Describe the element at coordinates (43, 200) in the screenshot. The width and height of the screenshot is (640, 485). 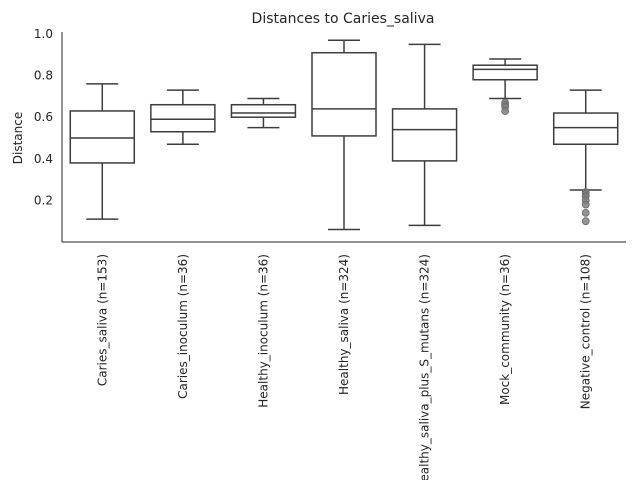
I see `y-tick-label: 0.2` at that location.